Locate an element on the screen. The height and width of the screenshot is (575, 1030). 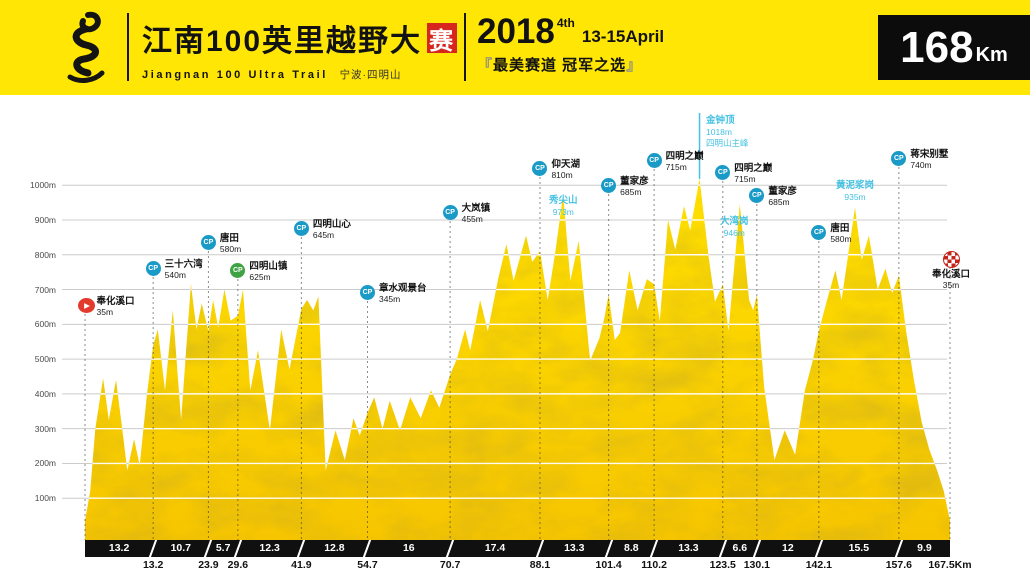
segment-distance: 12 is located at coordinates (788, 548).